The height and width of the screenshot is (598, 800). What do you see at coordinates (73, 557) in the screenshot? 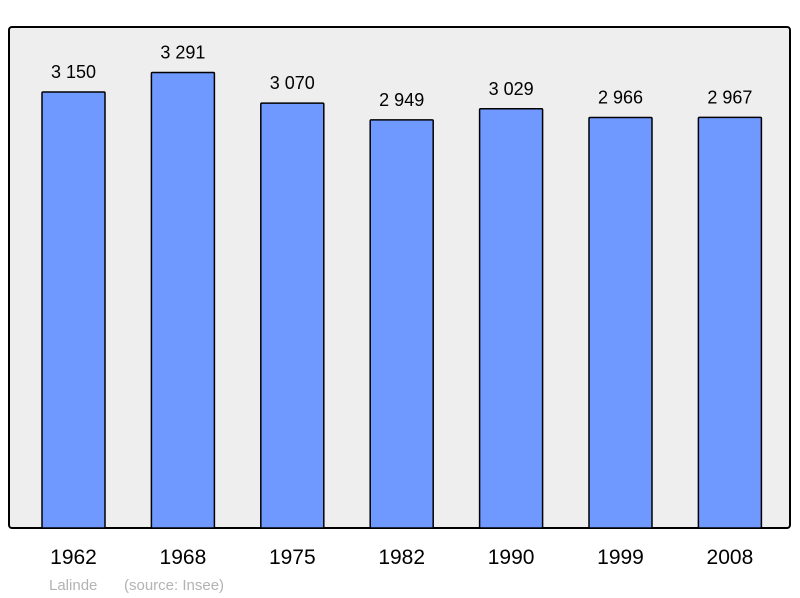
I see `x-tick-1962: 1962` at bounding box center [73, 557].